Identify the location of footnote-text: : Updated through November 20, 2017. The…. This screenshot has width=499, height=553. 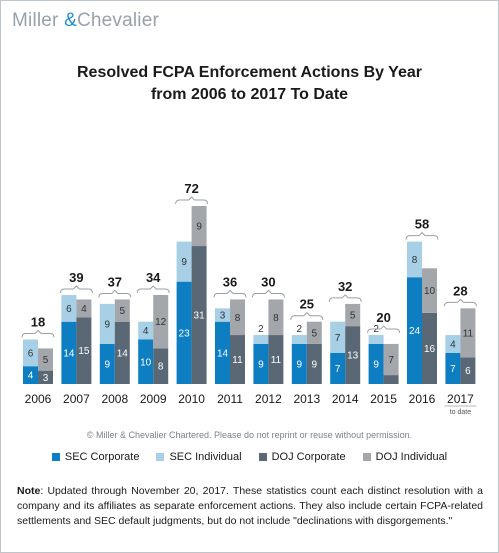
(250, 506).